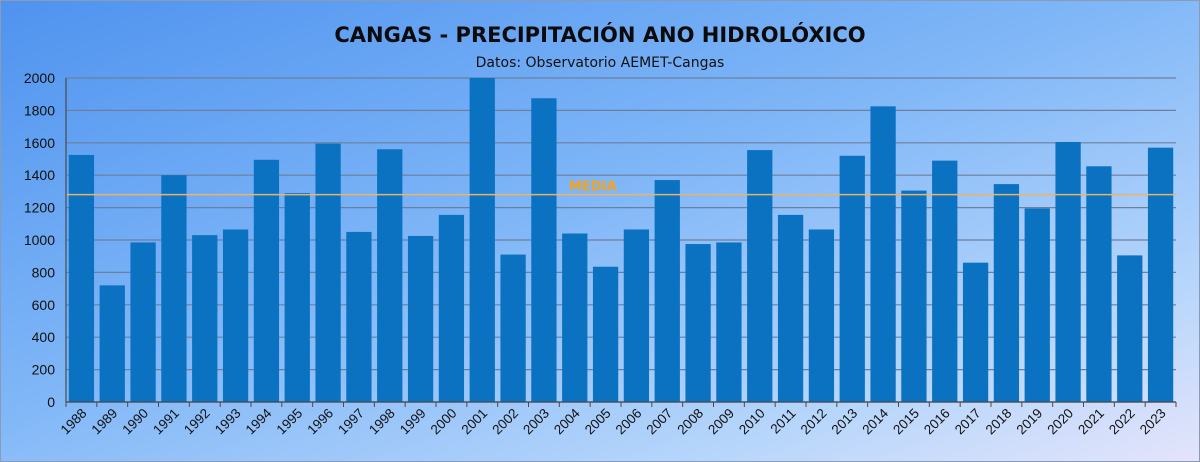  I want to click on x-tick-label: 1996, so click(320, 422).